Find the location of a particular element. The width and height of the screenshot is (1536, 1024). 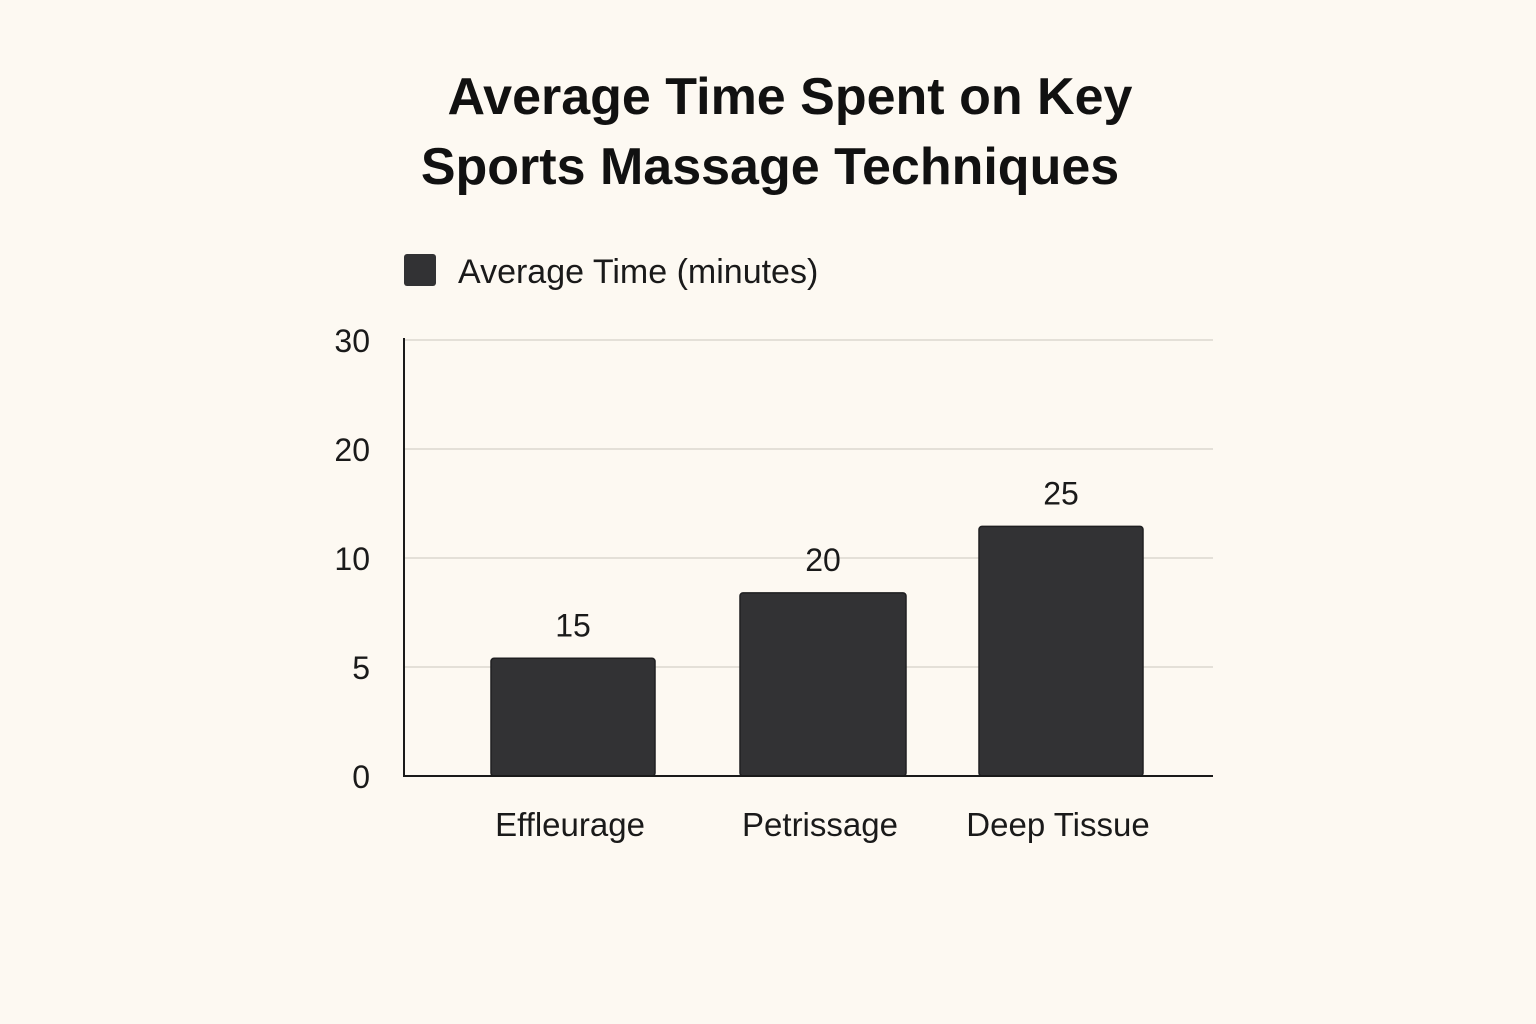

y-tick-label-10: 10 is located at coordinates (352, 559).